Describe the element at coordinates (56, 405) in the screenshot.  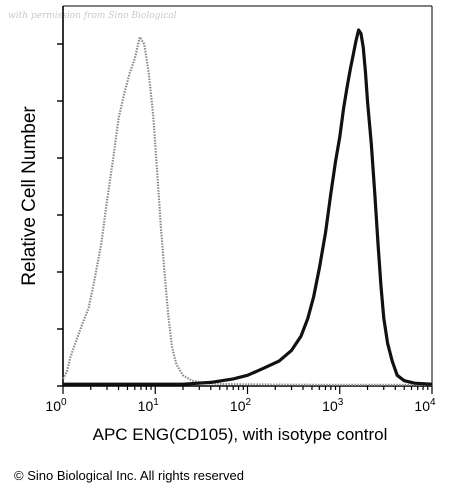
I see `x-tick-label: 10⁰` at that location.